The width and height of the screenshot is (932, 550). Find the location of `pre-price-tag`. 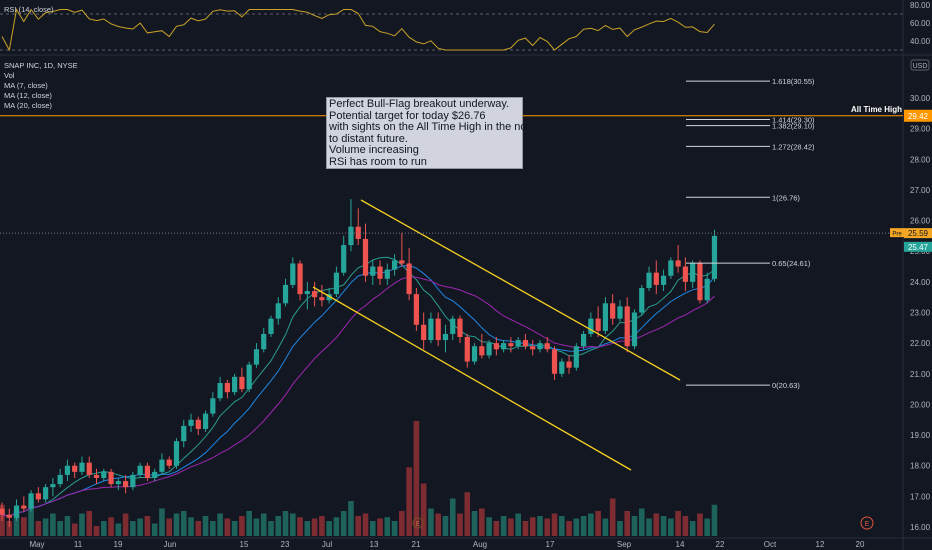

pre-price-tag is located at coordinates (918, 233).